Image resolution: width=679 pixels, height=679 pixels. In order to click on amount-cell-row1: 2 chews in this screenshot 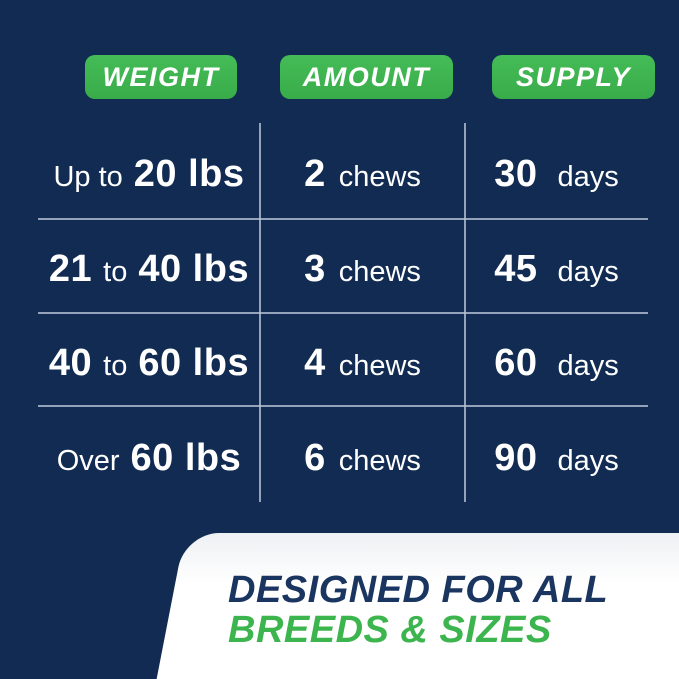, I will do `click(362, 170)`.